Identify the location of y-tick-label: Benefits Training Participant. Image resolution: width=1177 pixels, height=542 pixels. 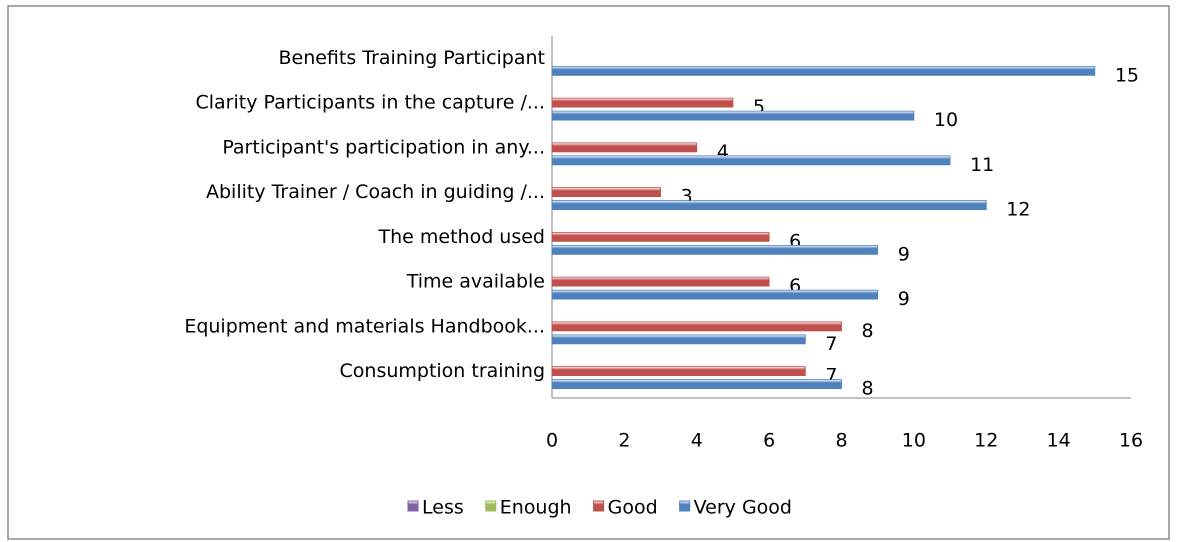
(411, 58).